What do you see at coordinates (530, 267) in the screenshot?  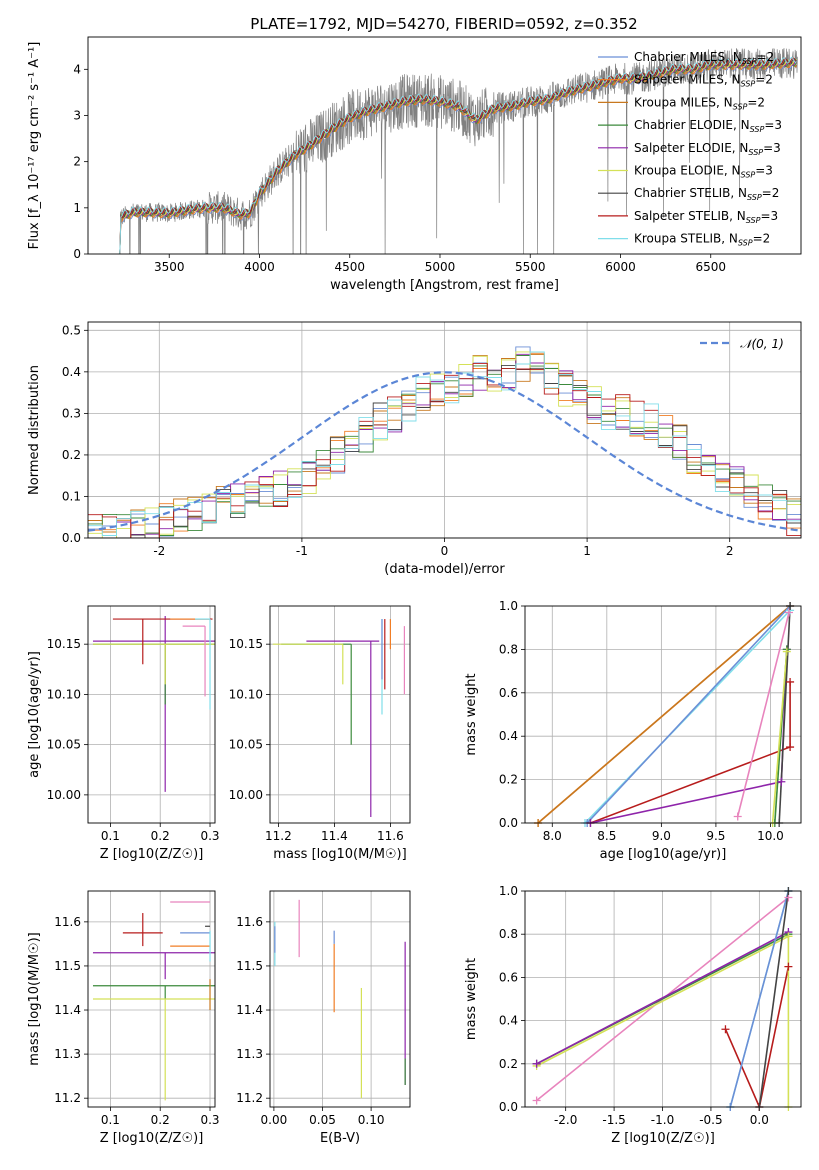 I see `x-tick-label: 5500` at bounding box center [530, 267].